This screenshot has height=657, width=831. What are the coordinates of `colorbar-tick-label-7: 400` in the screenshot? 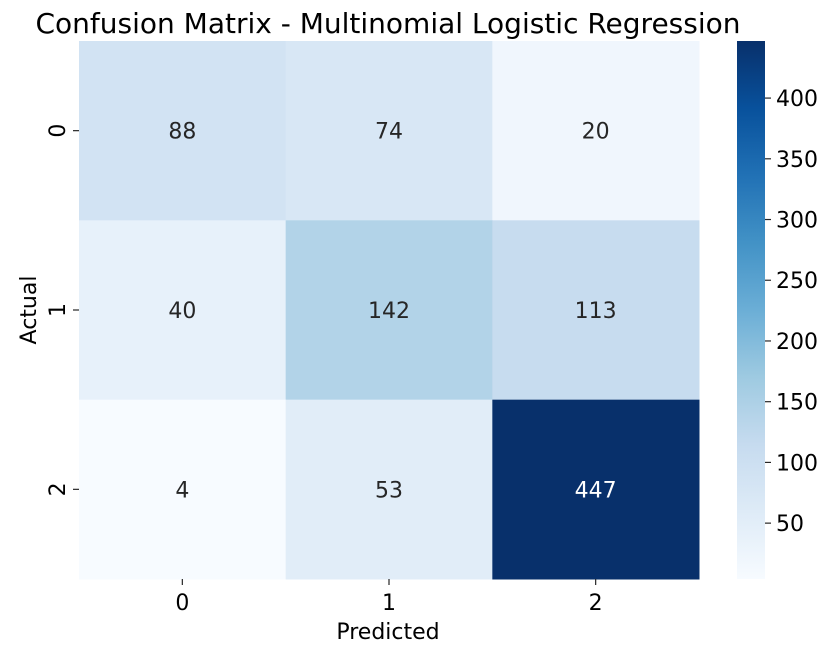 It's located at (797, 99).